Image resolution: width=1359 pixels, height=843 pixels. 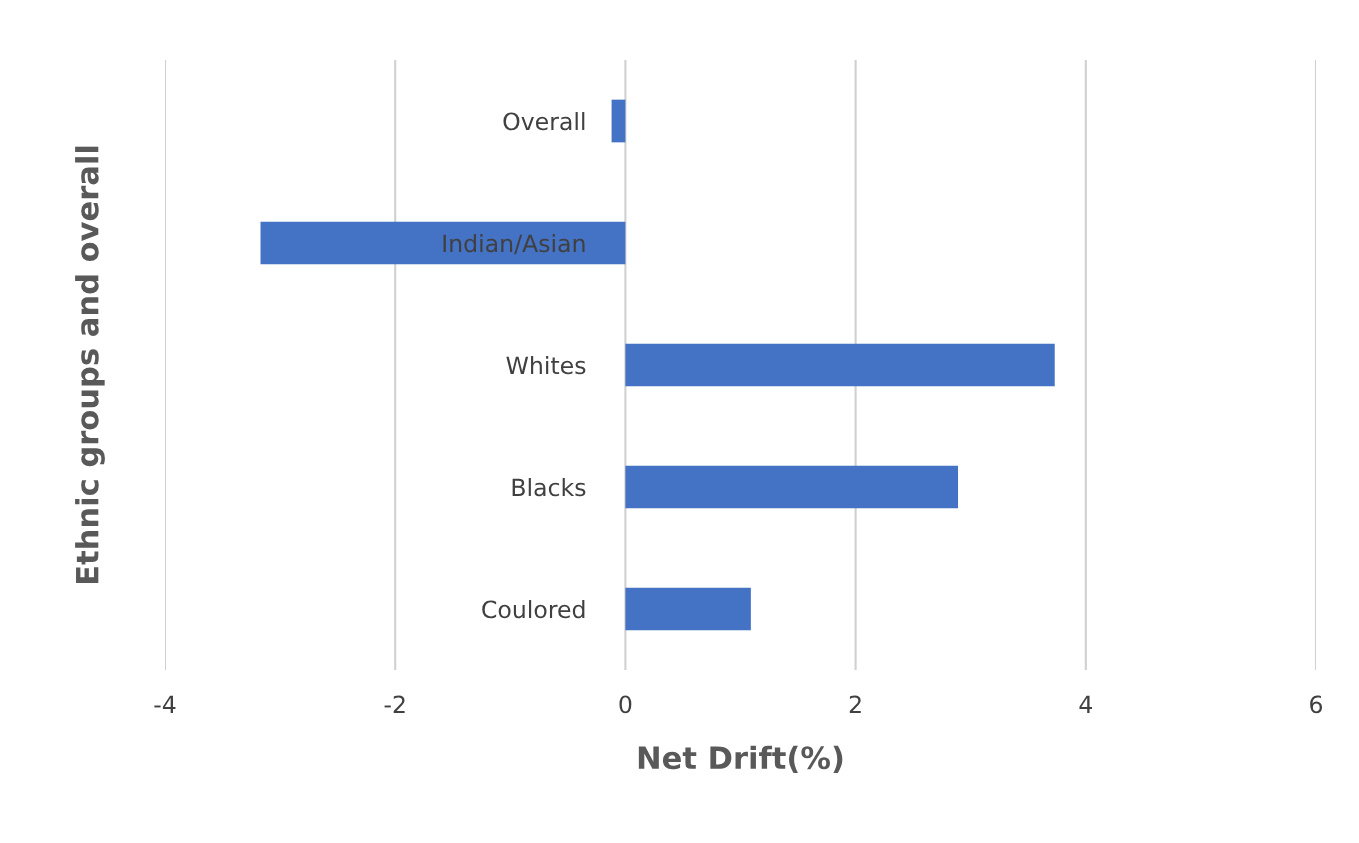 What do you see at coordinates (855, 704) in the screenshot?
I see `x-tick-label: 2` at bounding box center [855, 704].